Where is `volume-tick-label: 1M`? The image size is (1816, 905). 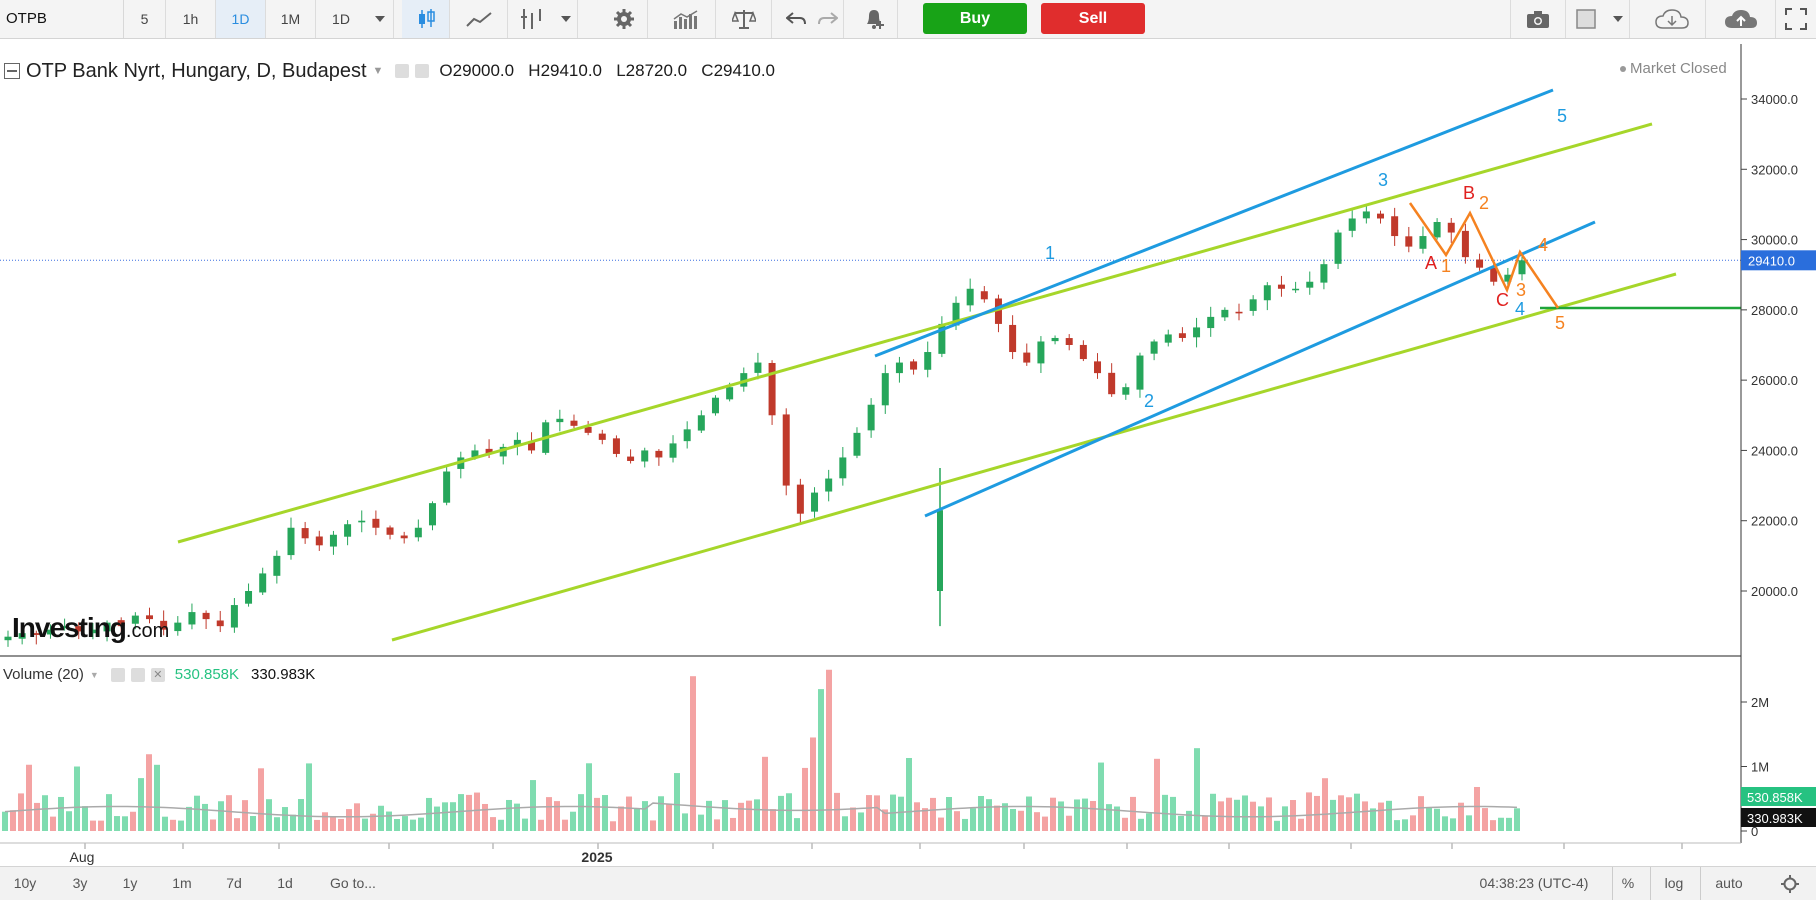 volume-tick-label: 1M is located at coordinates (1760, 767).